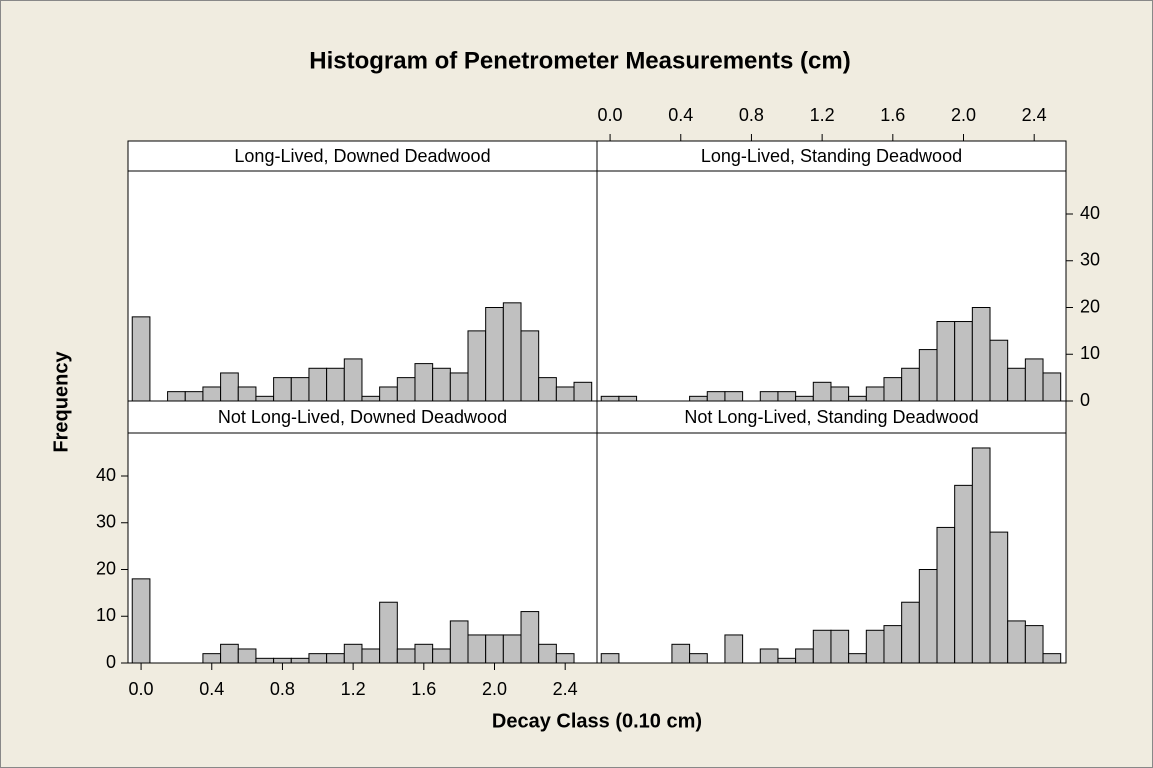 Image resolution: width=1153 pixels, height=768 pixels. I want to click on panel-background, so click(362, 548).